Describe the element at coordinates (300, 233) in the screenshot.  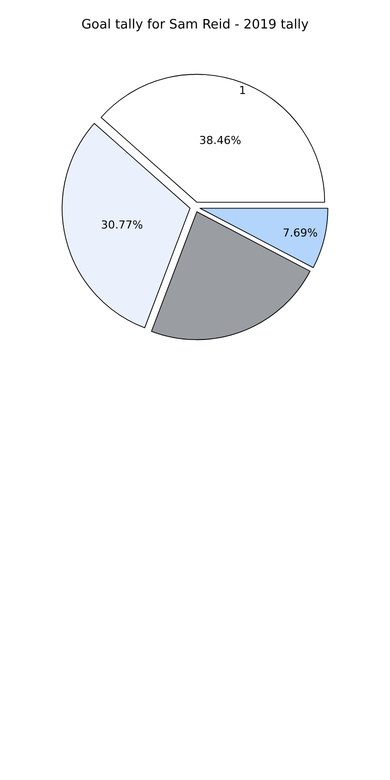
I see `data-label: 7.69%` at that location.